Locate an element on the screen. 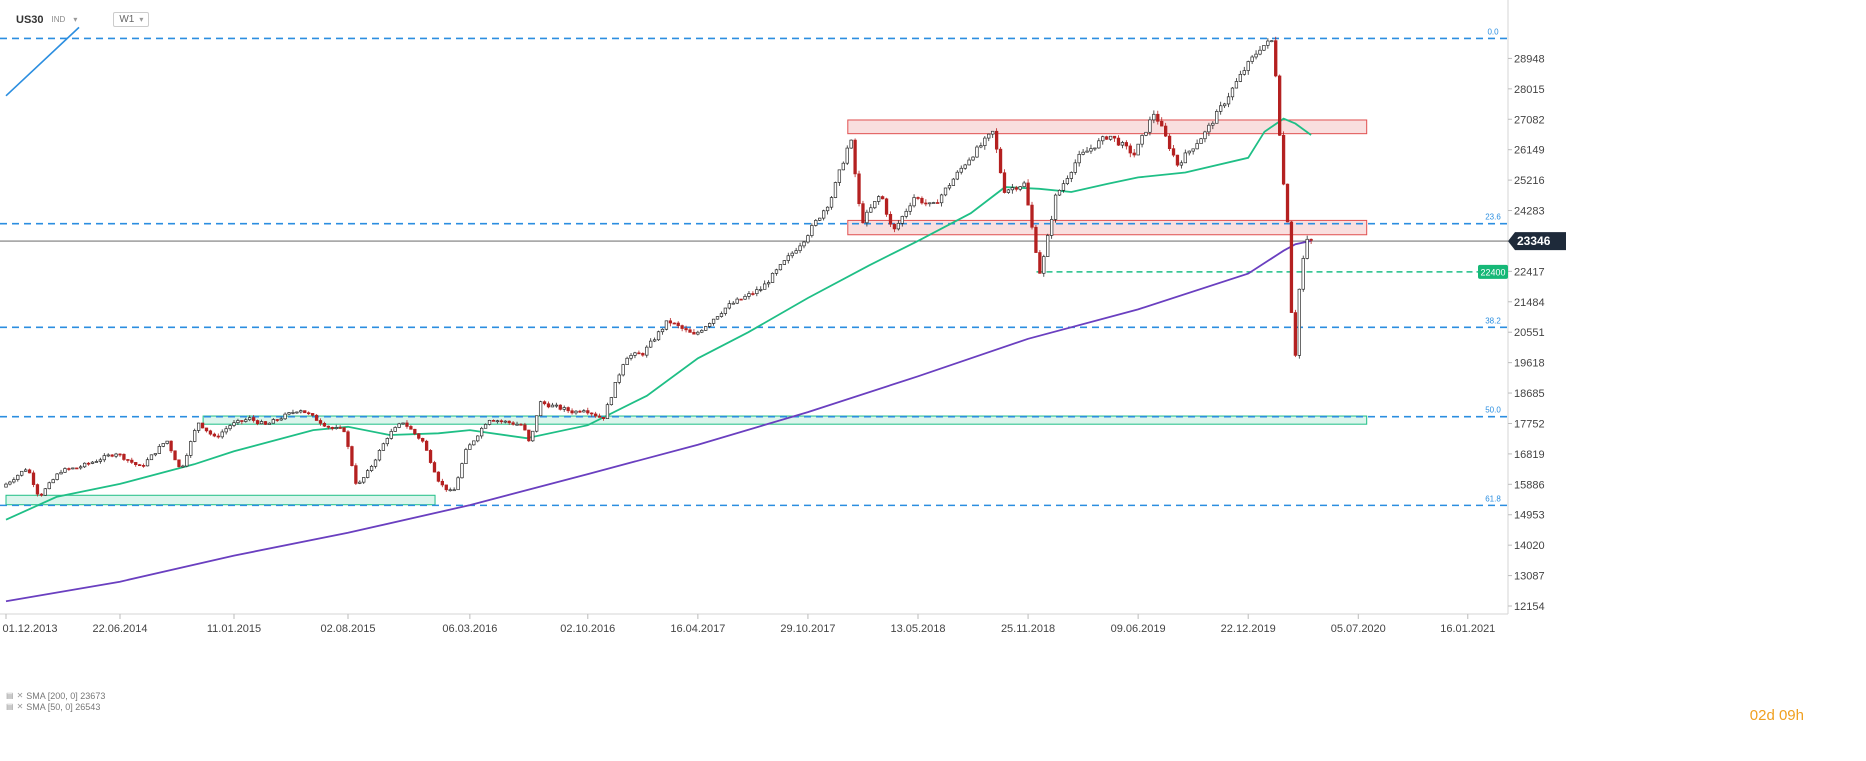 Image resolution: width=1866 pixels, height=761 pixels. x-tick-label: 25.11.2018 is located at coordinates (1028, 629).